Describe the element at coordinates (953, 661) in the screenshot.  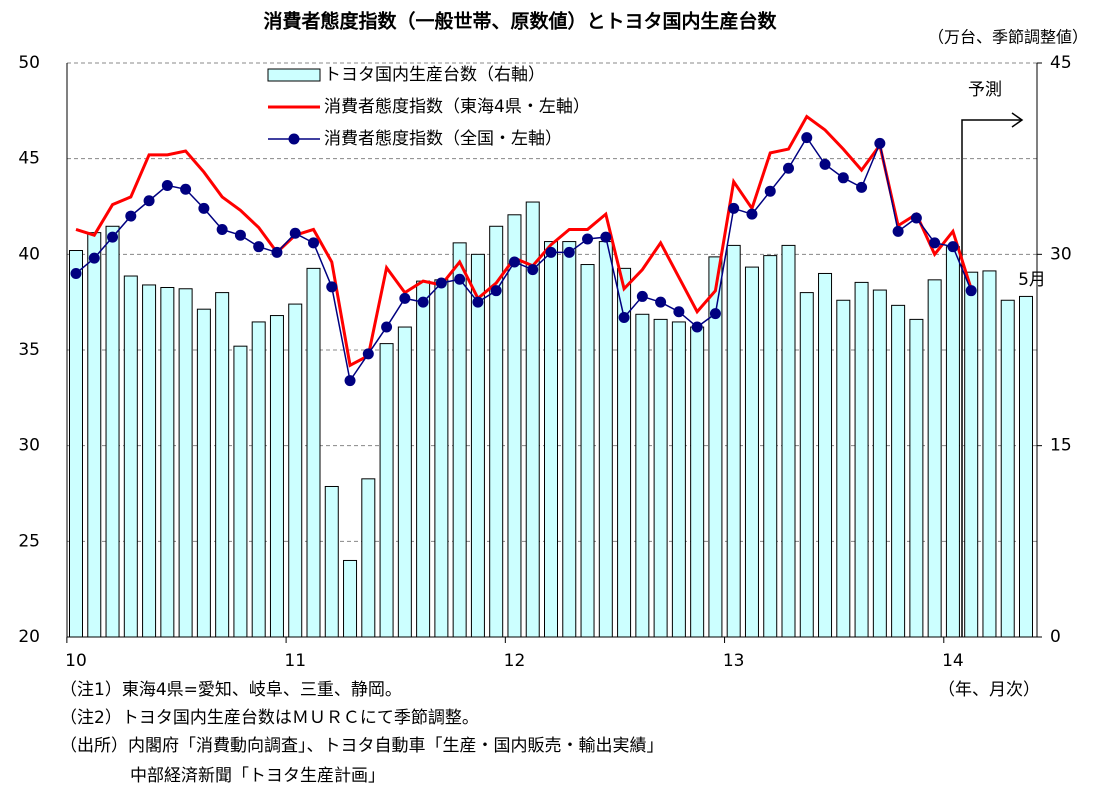
I see `x-tick-label: 14` at that location.